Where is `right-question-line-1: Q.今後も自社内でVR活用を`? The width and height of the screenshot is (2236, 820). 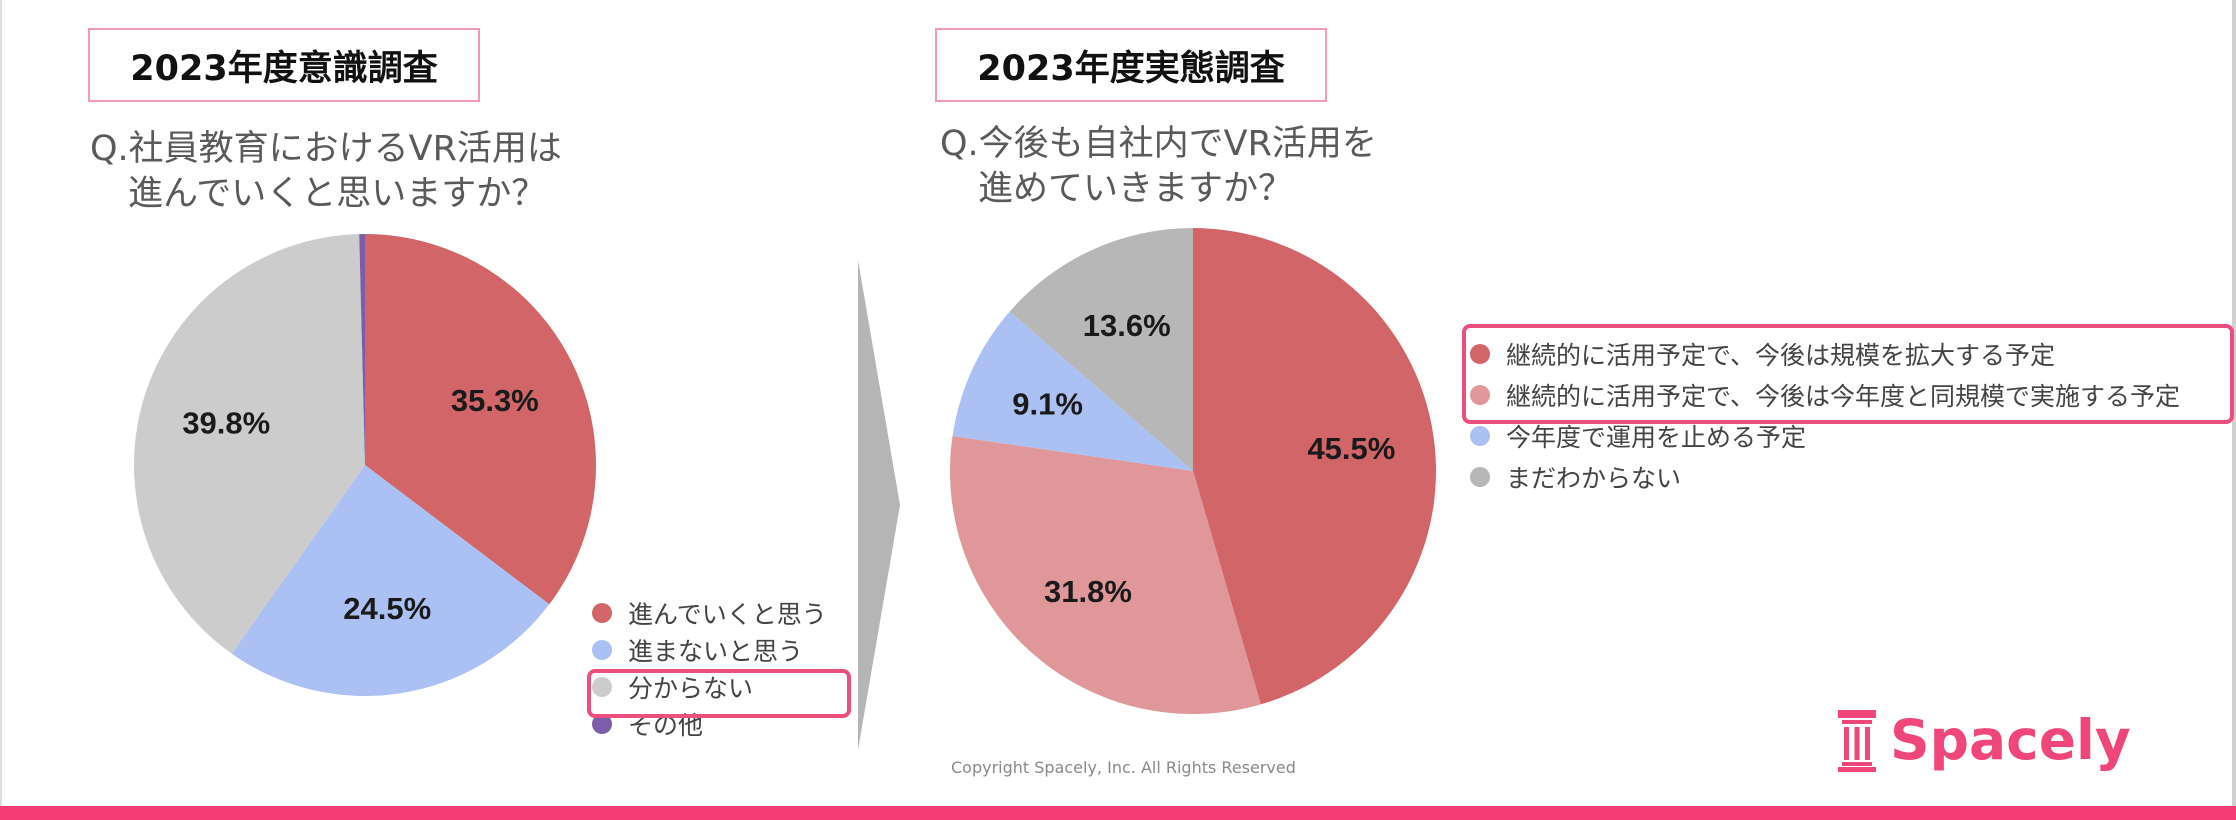
right-question-line-1: Q.今後も自社内でVR活用を is located at coordinates (1158, 144).